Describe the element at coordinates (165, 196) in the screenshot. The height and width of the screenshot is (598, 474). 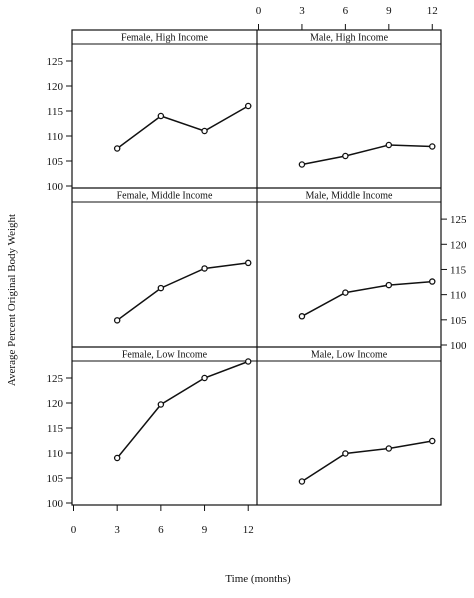
I see `panel-strip-title: Female, Middle Income` at that location.